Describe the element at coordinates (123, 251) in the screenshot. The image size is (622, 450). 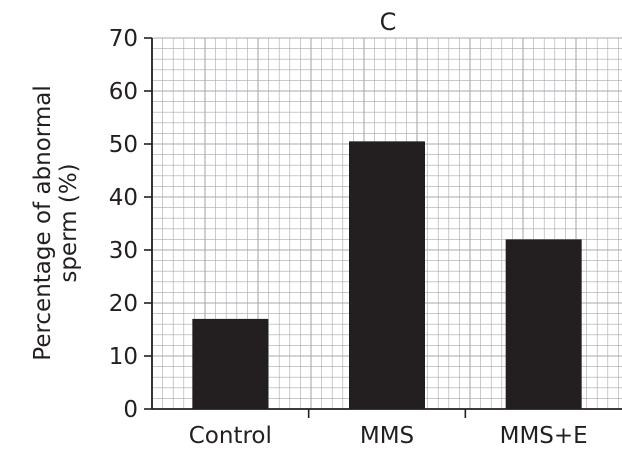
I see `y-tick-label: 30` at that location.